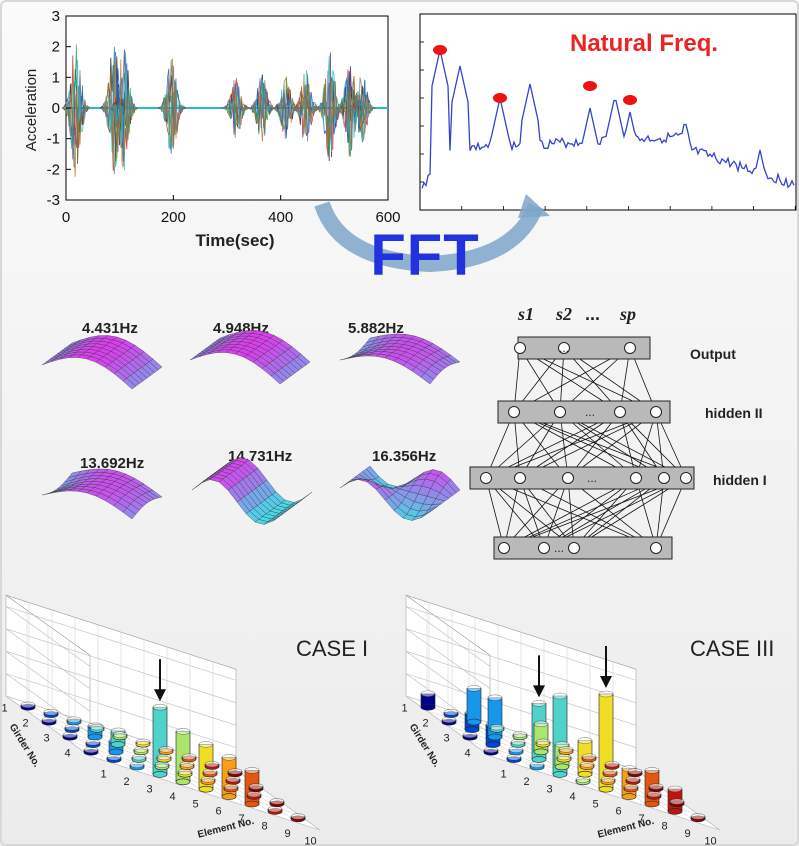  Describe the element at coordinates (280, 217) in the screenshot. I see `x-tick-label: 400` at that location.